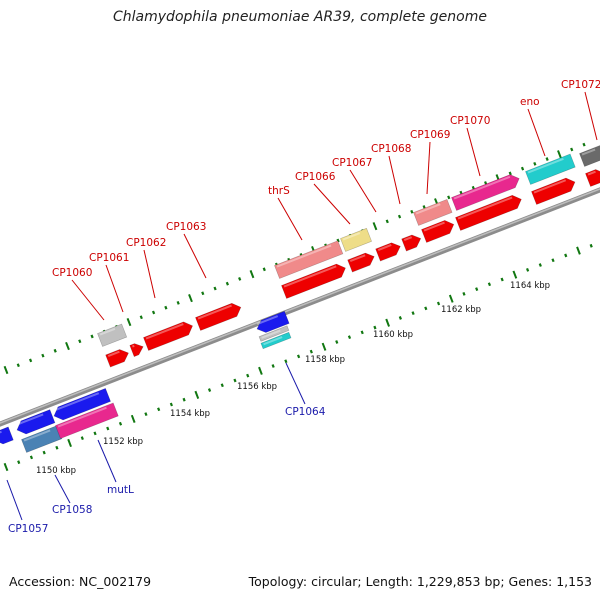 This screenshot has height=600, width=600. I want to click on scale-label-1156: 1156 kbp, so click(257, 387).